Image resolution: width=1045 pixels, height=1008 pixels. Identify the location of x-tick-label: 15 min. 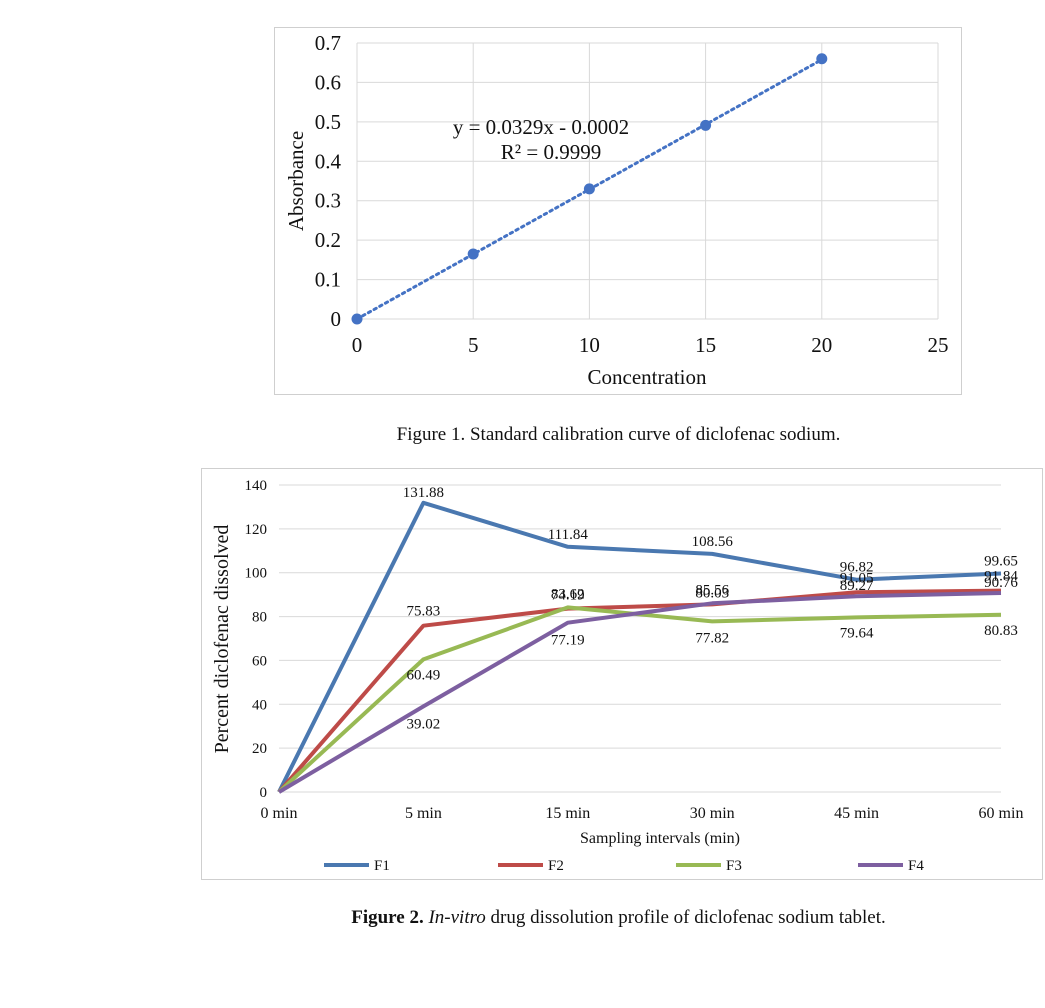
(567, 813).